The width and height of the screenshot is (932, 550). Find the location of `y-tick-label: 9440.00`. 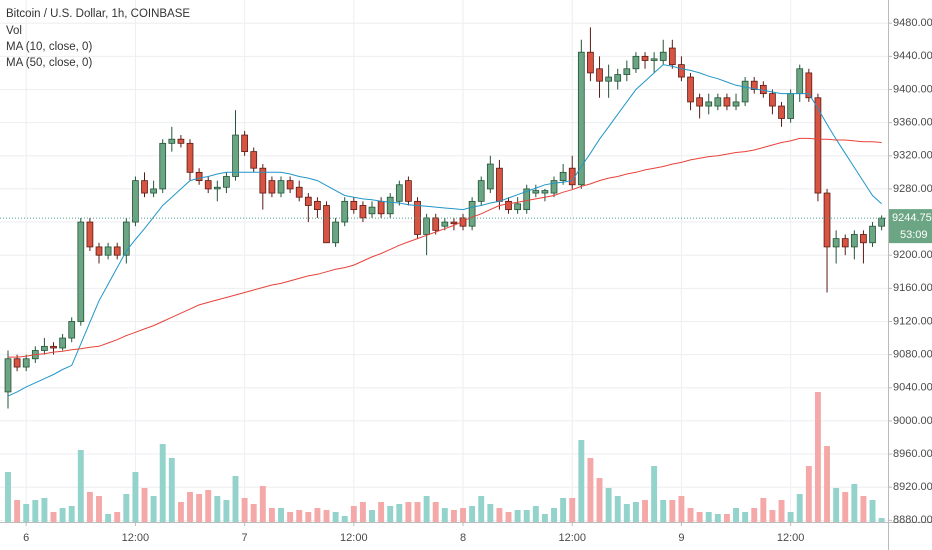

y-tick-label: 9440.00 is located at coordinates (912, 56).